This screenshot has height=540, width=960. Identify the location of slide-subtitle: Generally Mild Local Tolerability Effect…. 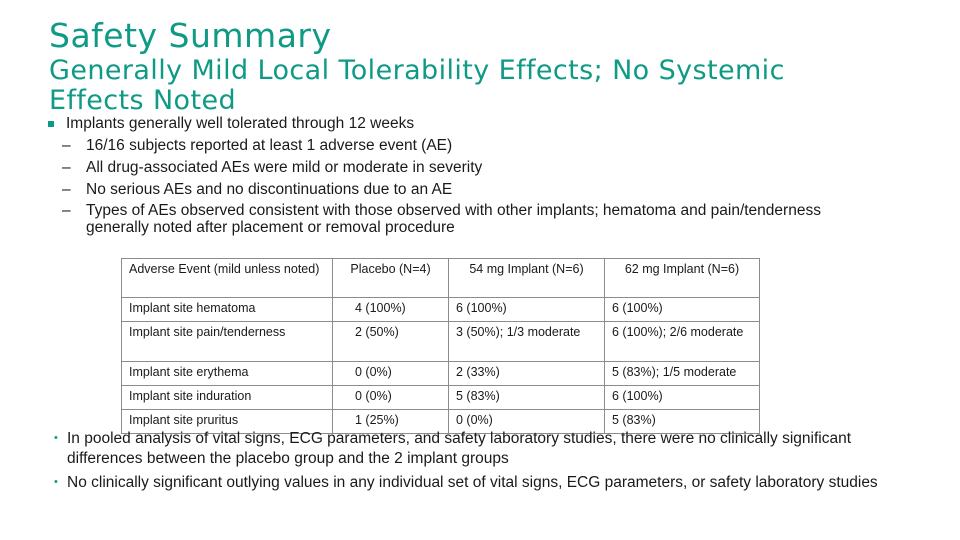
(417, 85).